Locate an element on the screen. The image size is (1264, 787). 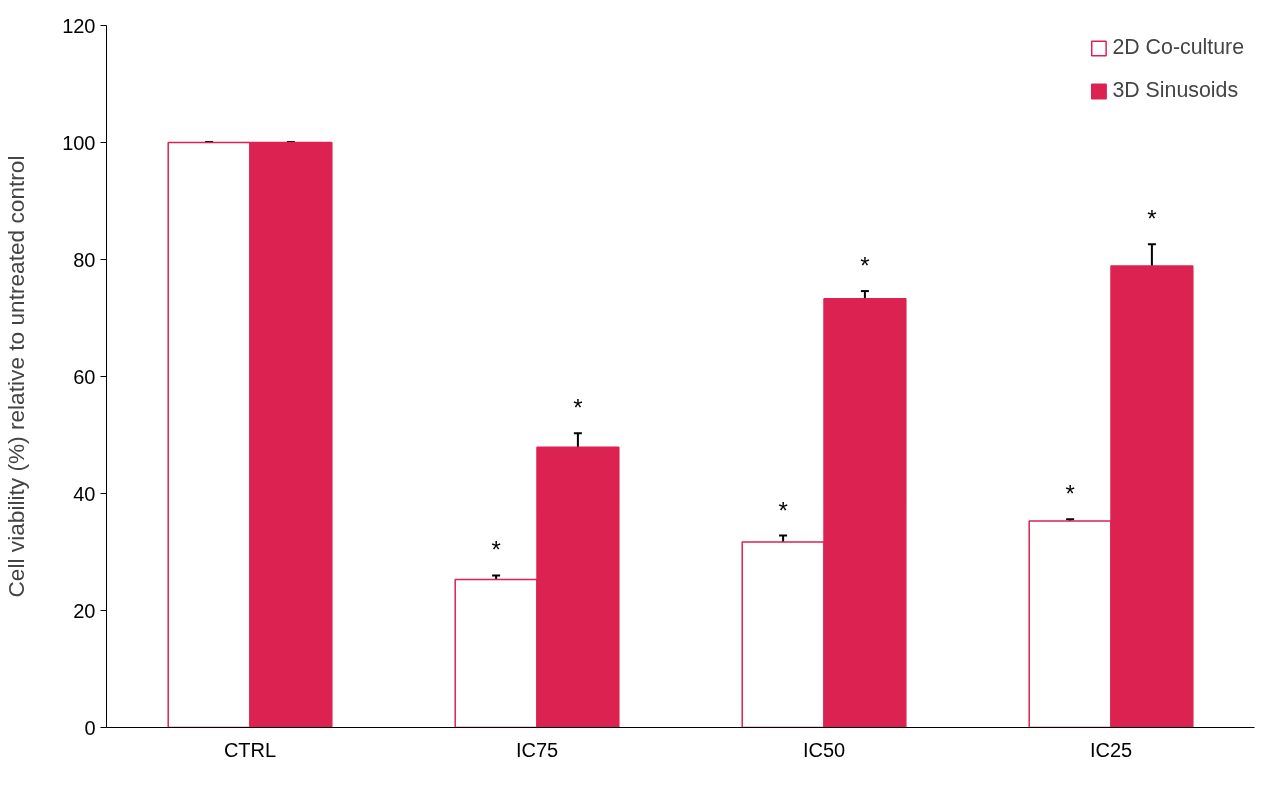
legend-label: 3D Sinusoids is located at coordinates (1175, 90).